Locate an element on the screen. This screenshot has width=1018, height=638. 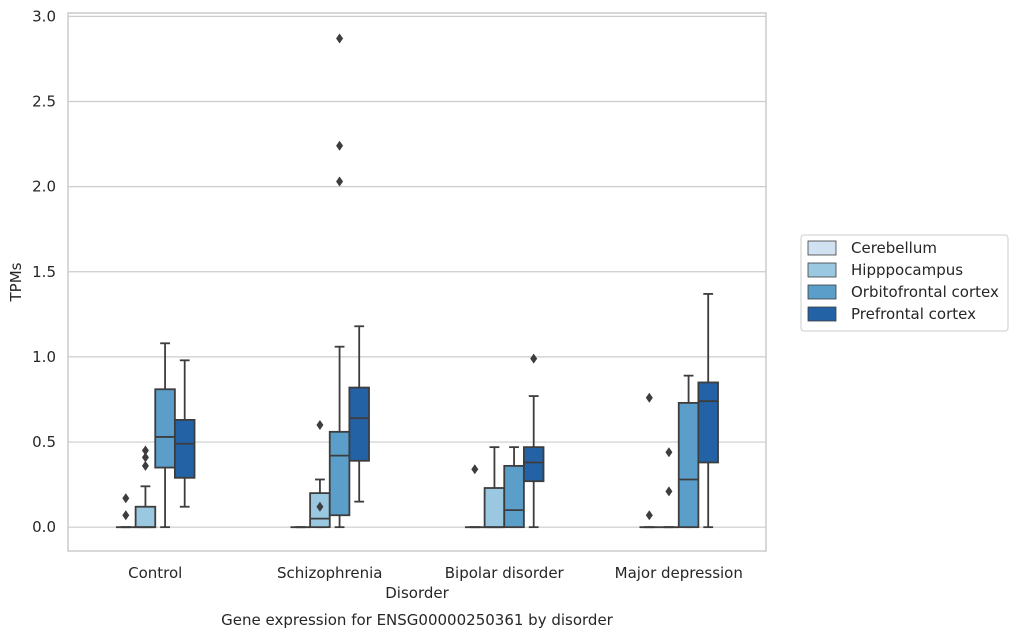
legend-label: Cerebellum is located at coordinates (894, 248).